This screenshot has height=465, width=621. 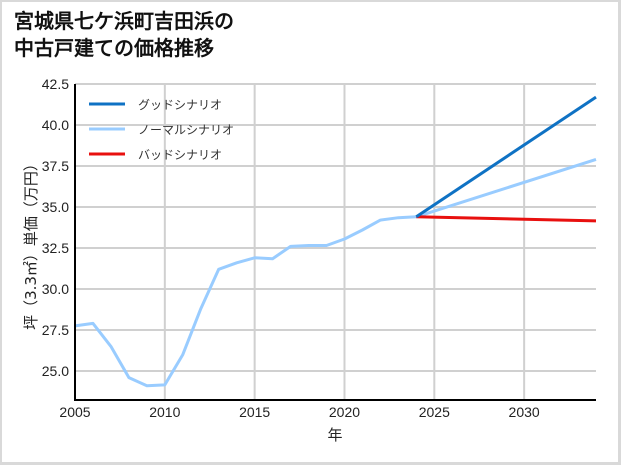 What do you see at coordinates (164, 412) in the screenshot?
I see `x-tick-label: 2010` at bounding box center [164, 412].